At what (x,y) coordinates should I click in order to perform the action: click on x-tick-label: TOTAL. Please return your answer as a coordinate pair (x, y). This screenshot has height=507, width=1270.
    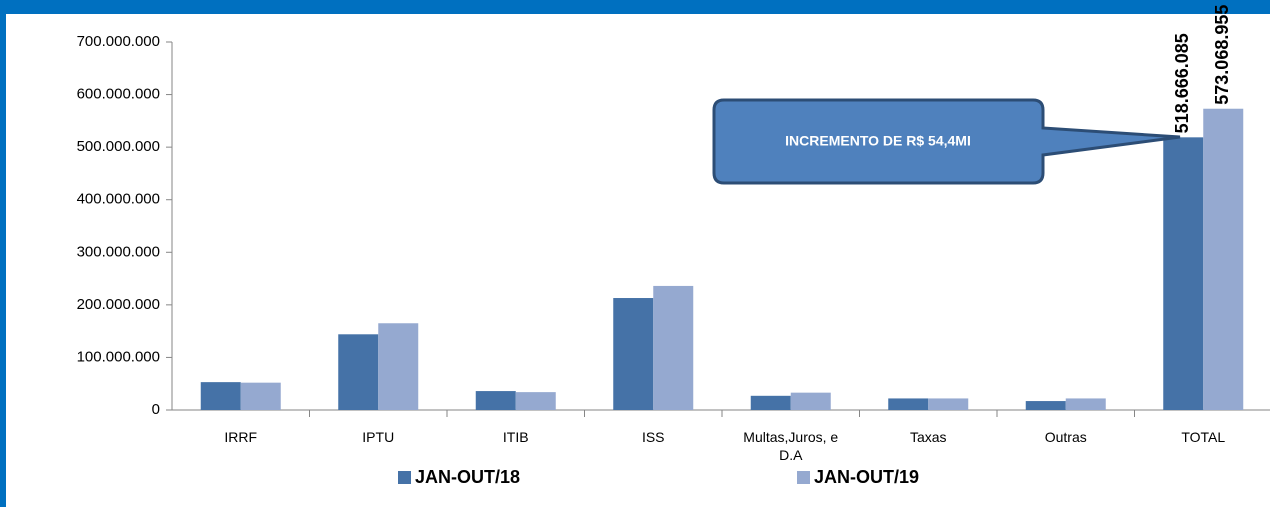
    Looking at the image, I should click on (1203, 437).